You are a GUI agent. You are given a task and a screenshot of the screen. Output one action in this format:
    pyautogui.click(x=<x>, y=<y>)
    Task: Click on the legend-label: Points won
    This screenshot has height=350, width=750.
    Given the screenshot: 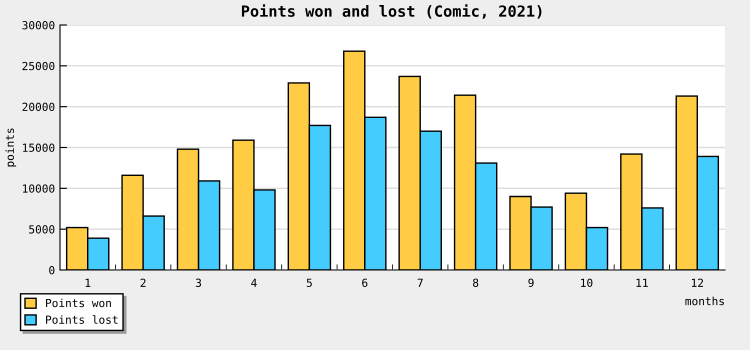 What is the action you would take?
    pyautogui.click(x=78, y=303)
    